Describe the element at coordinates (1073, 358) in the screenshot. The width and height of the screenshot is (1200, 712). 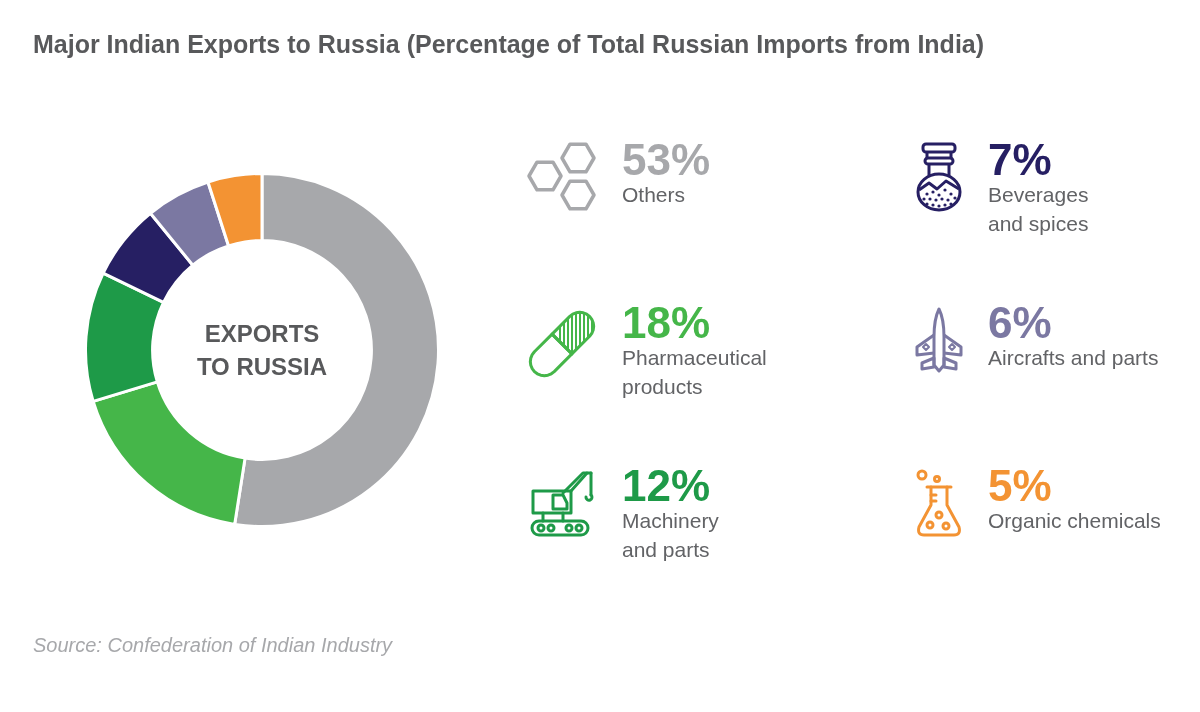
I see `legend-label: Aircrafts and parts` at that location.